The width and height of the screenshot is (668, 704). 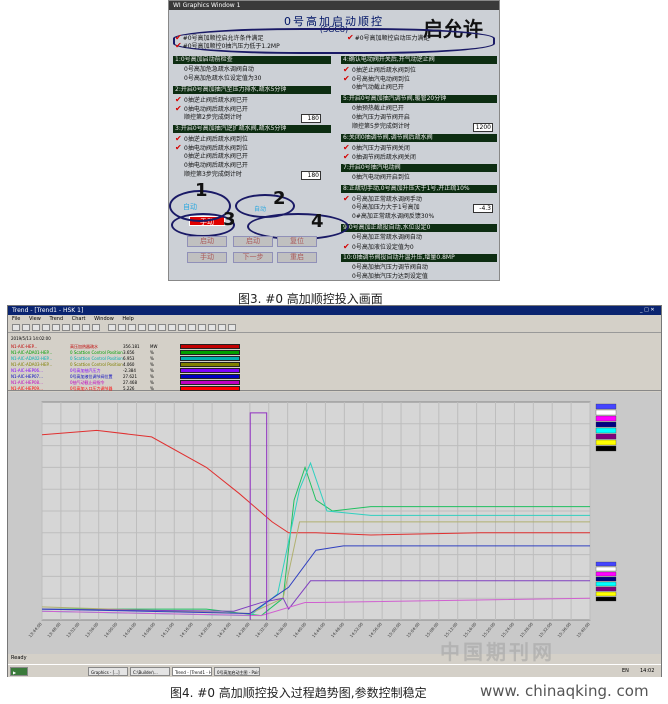 What do you see at coordinates (216, 100) in the screenshot?
I see `step-item-text: 0抽逆止阀后疏水阀已开` at bounding box center [216, 100].